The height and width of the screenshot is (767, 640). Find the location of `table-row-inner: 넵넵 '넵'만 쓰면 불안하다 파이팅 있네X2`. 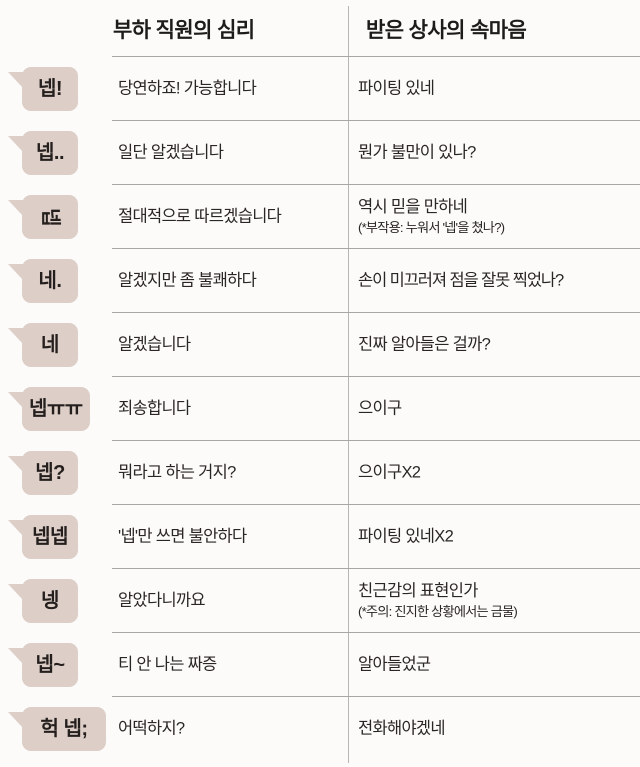

table-row-inner: 넵넵 '넵'만 쓰면 불안하다 파이팅 있네X2 is located at coordinates (320, 536).